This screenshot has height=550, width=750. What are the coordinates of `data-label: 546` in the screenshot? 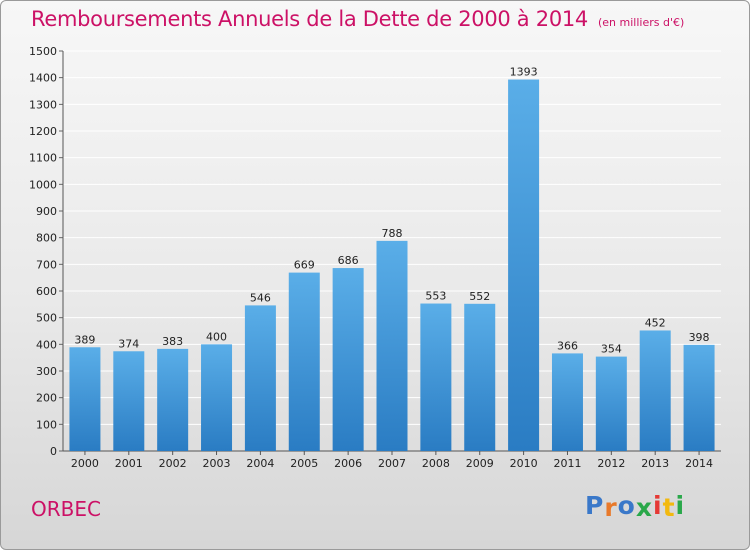 It's located at (260, 297).